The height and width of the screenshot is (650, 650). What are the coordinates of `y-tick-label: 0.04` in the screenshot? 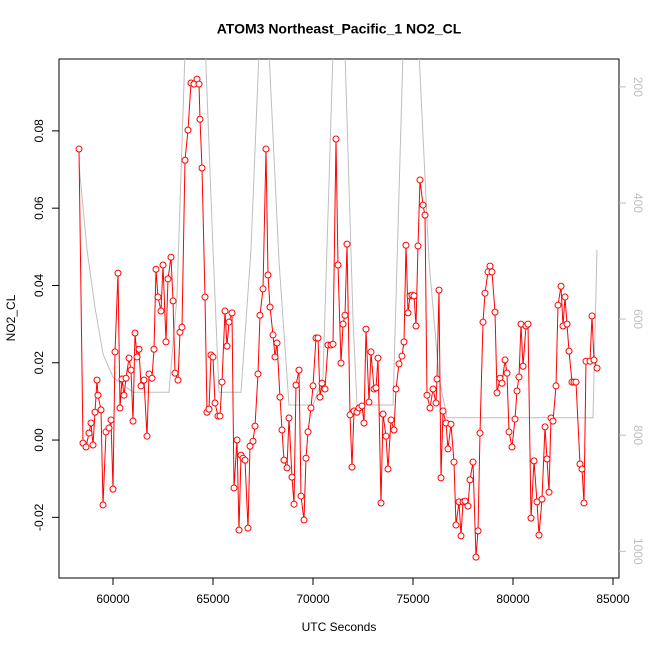 It's located at (39, 285).